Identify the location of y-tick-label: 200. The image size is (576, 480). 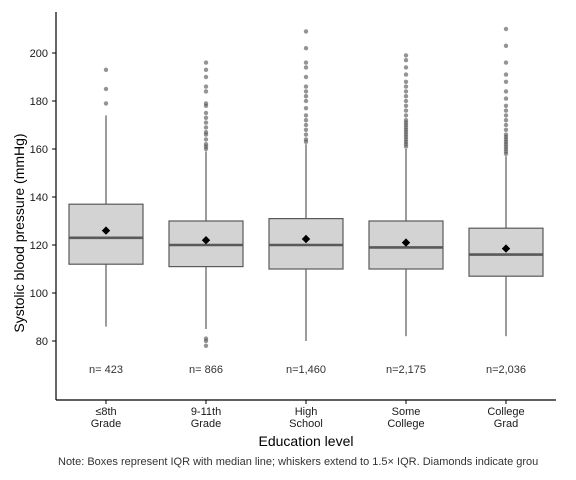
(39, 54).